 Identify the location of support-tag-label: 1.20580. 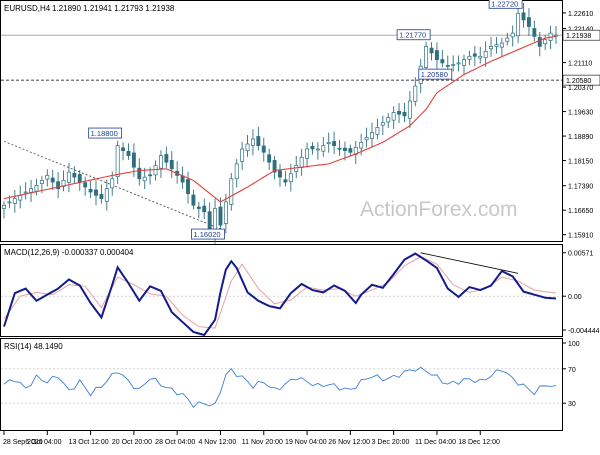
(578, 81).